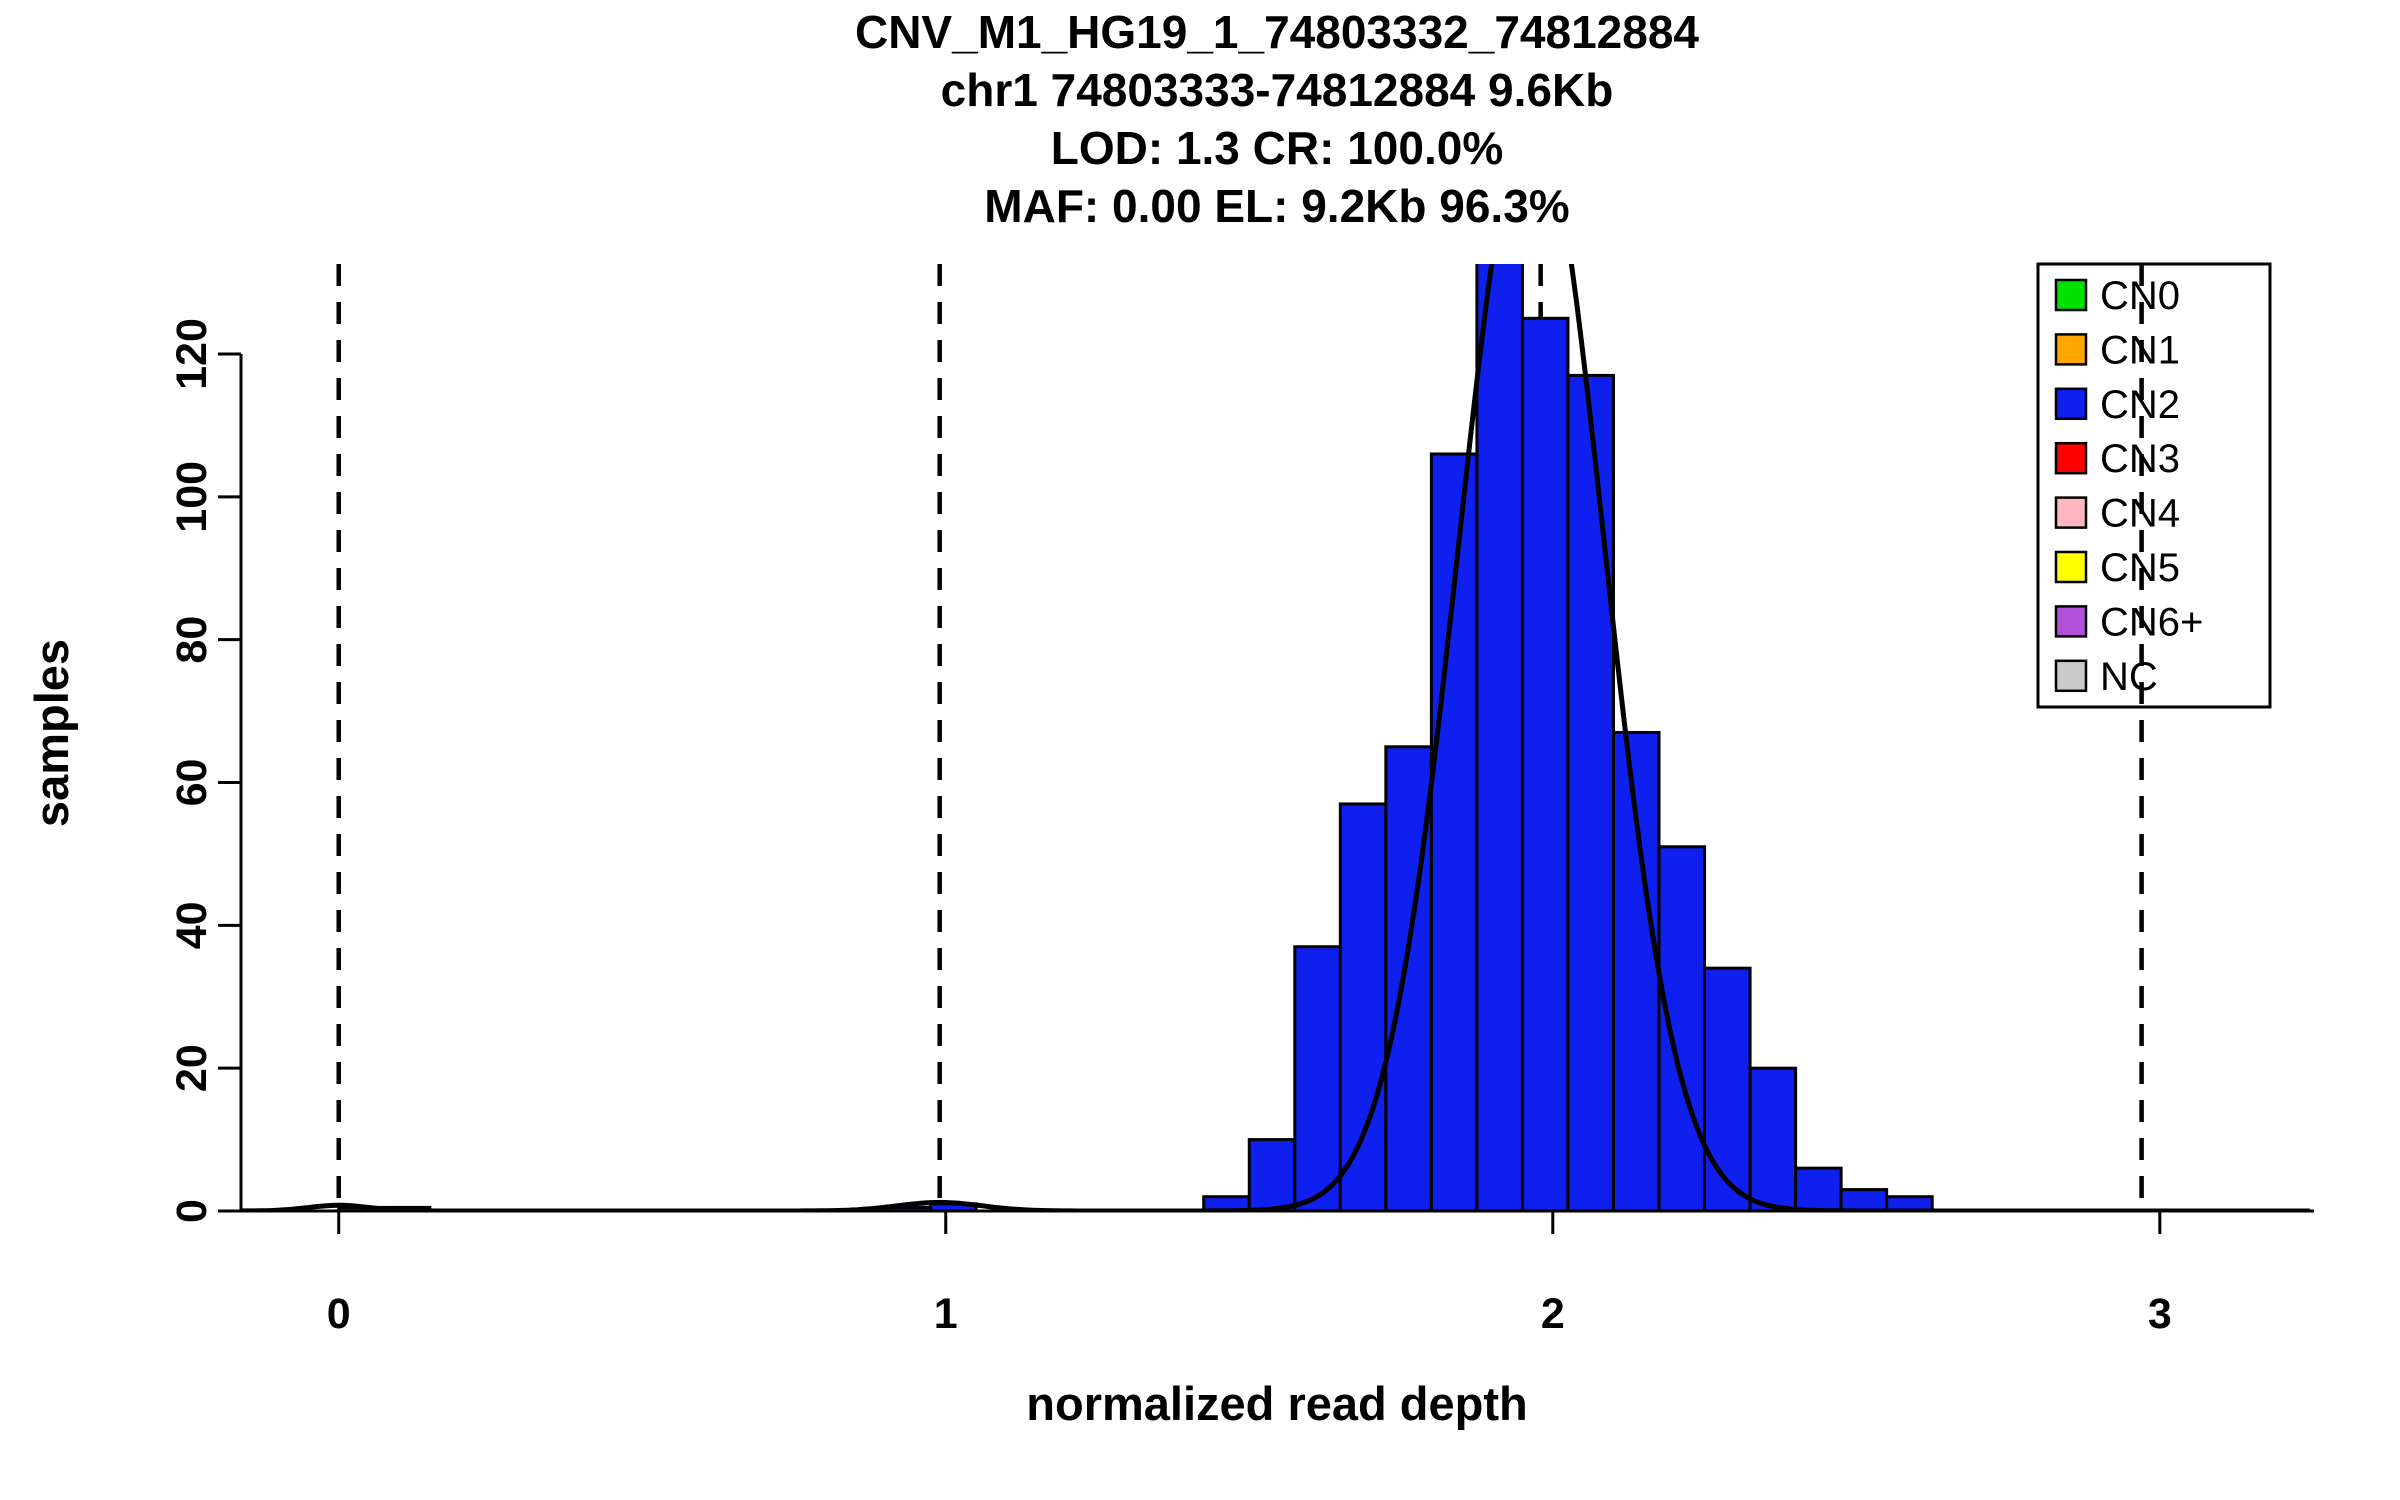  I want to click on y-tick-label: 120, so click(192, 354).